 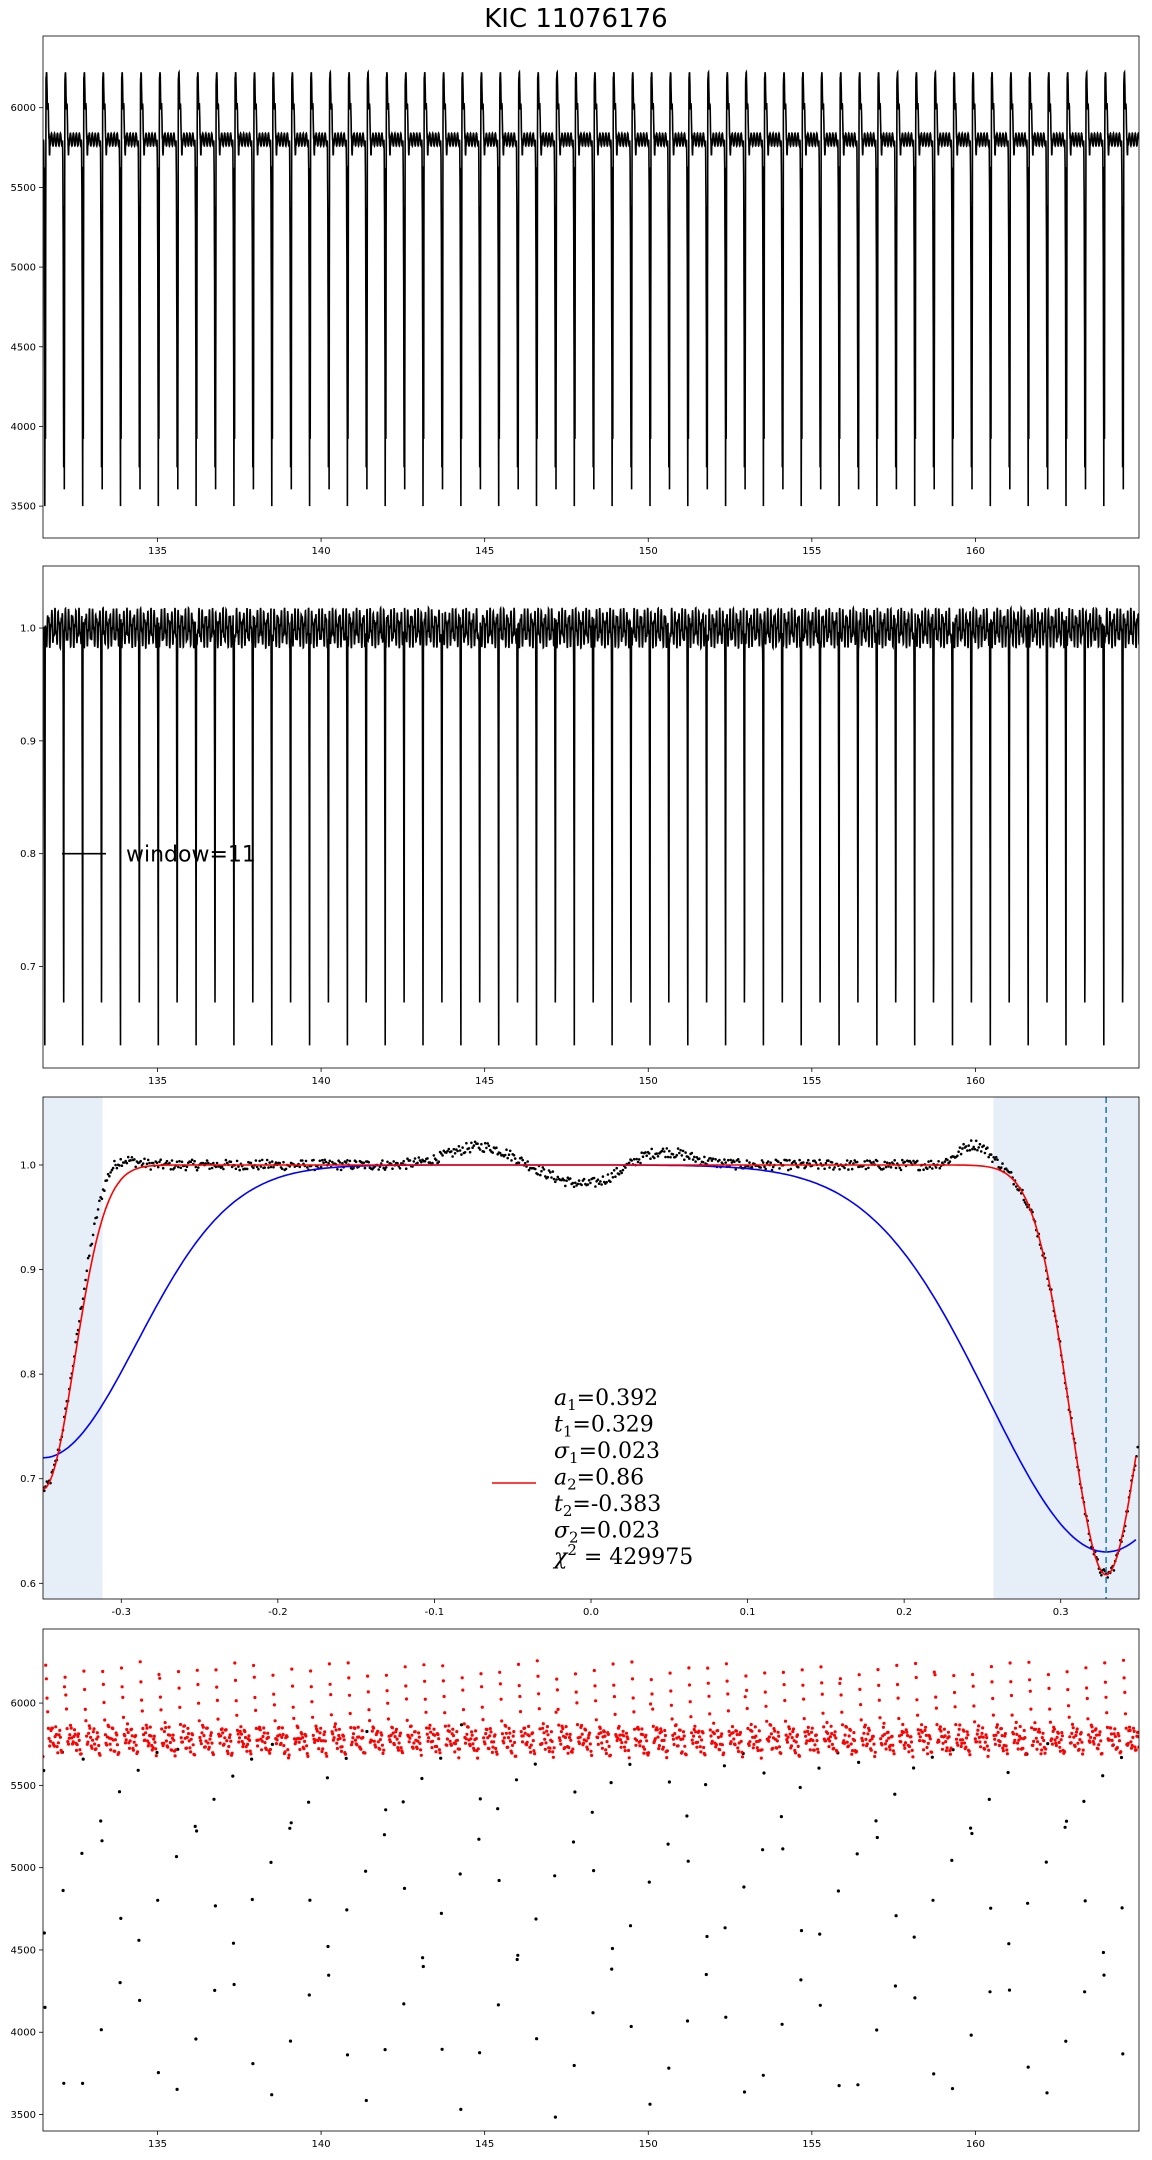 I want to click on x-tick-label: 160, so click(x=975, y=1081).